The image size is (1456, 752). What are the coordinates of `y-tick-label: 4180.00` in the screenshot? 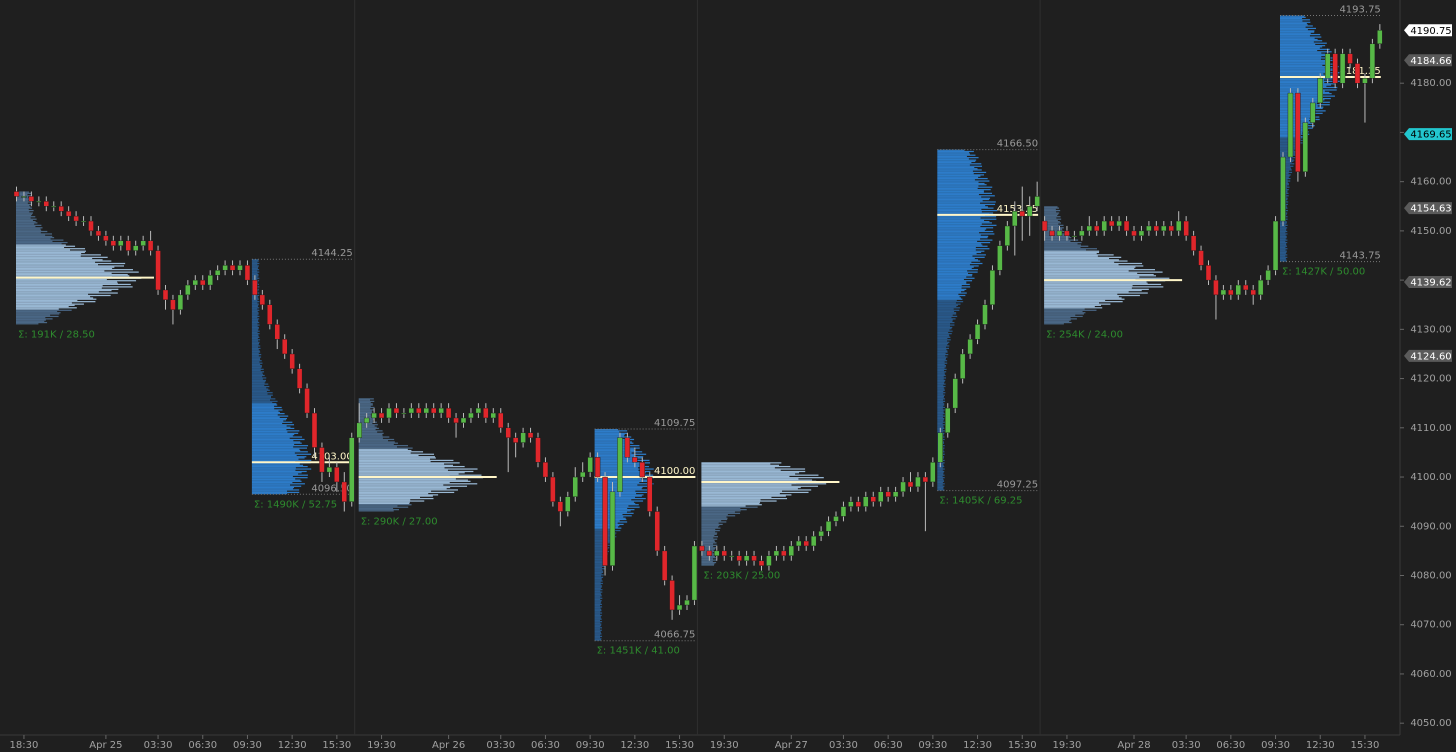 It's located at (1430, 83).